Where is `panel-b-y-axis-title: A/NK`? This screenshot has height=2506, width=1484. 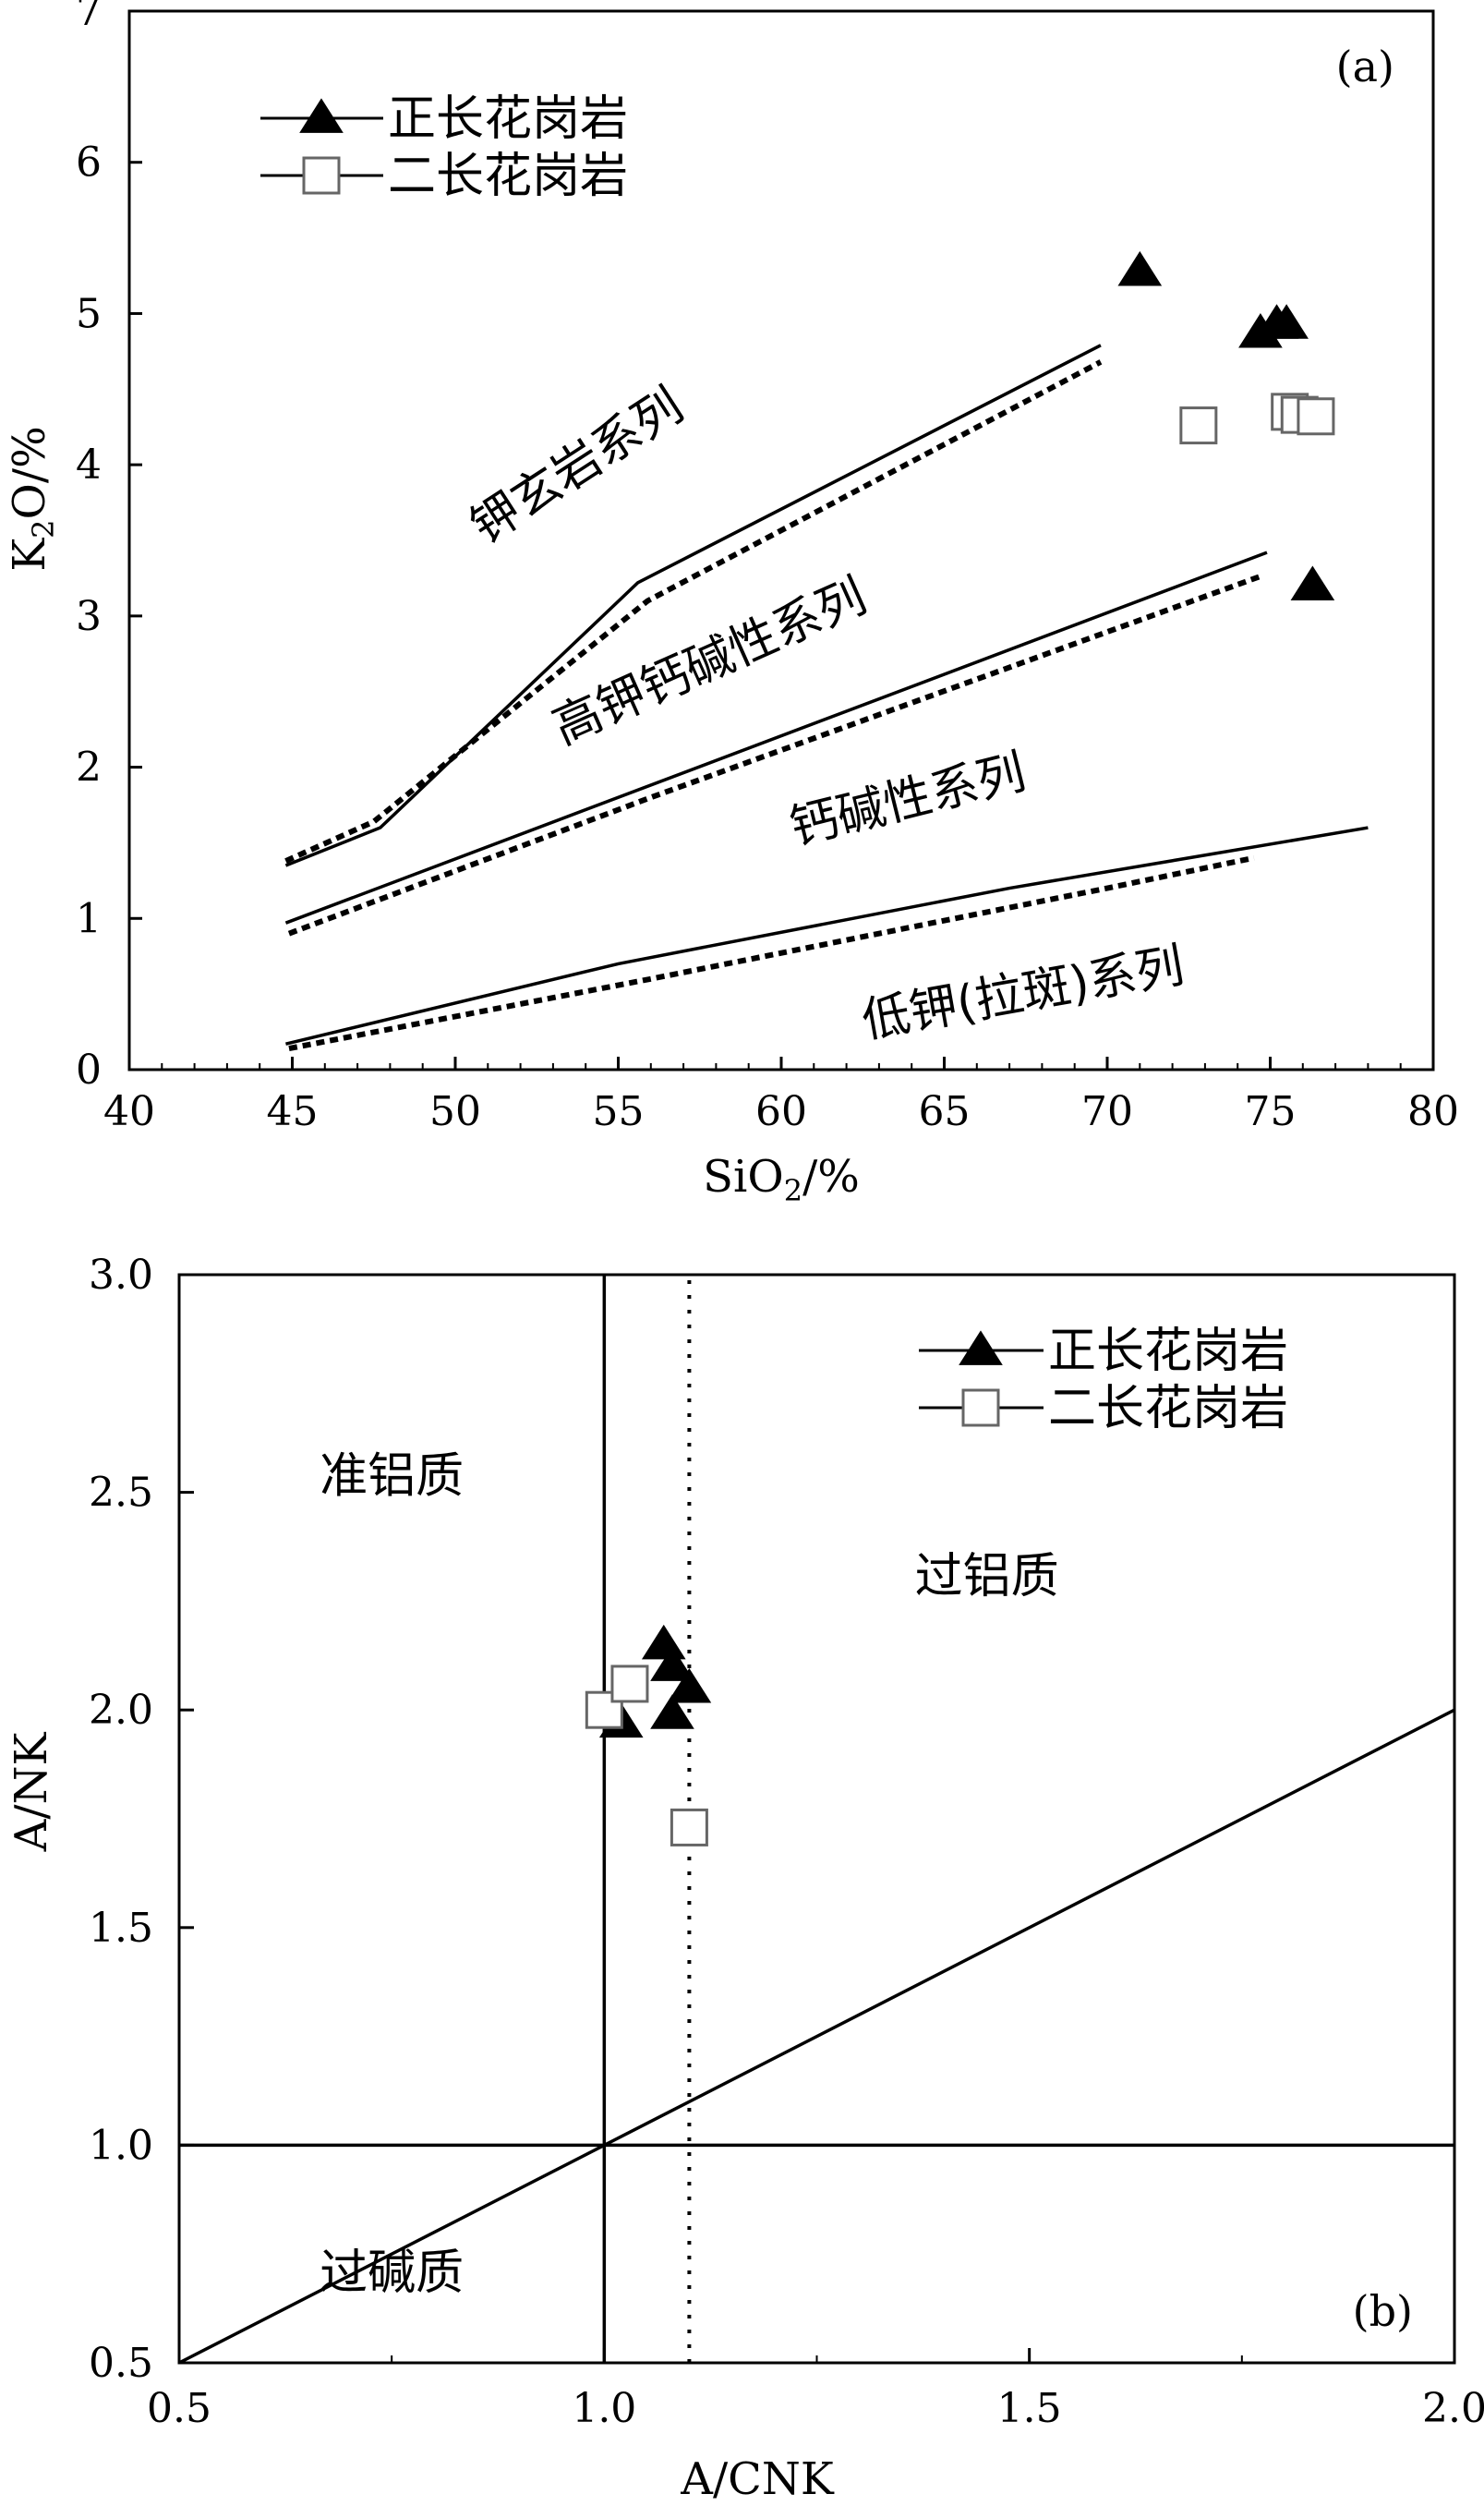
panel-b-y-axis-title: A/NK is located at coordinates (32, 1793).